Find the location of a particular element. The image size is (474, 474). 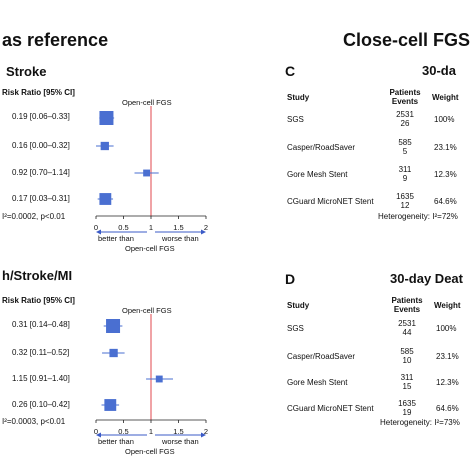

panel-d-patients: 2531 is located at coordinates (407, 323).